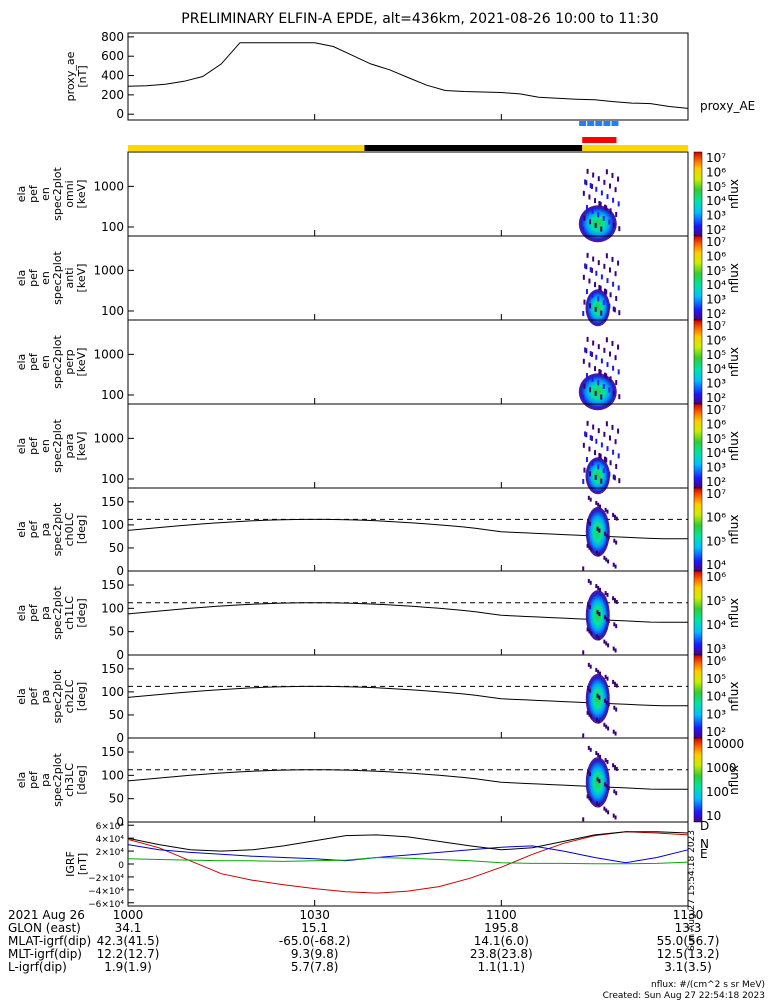 This screenshot has width=775, height=1004. Describe the element at coordinates (128, 915) in the screenshot. I see `x-tick-label: 1000` at that location.